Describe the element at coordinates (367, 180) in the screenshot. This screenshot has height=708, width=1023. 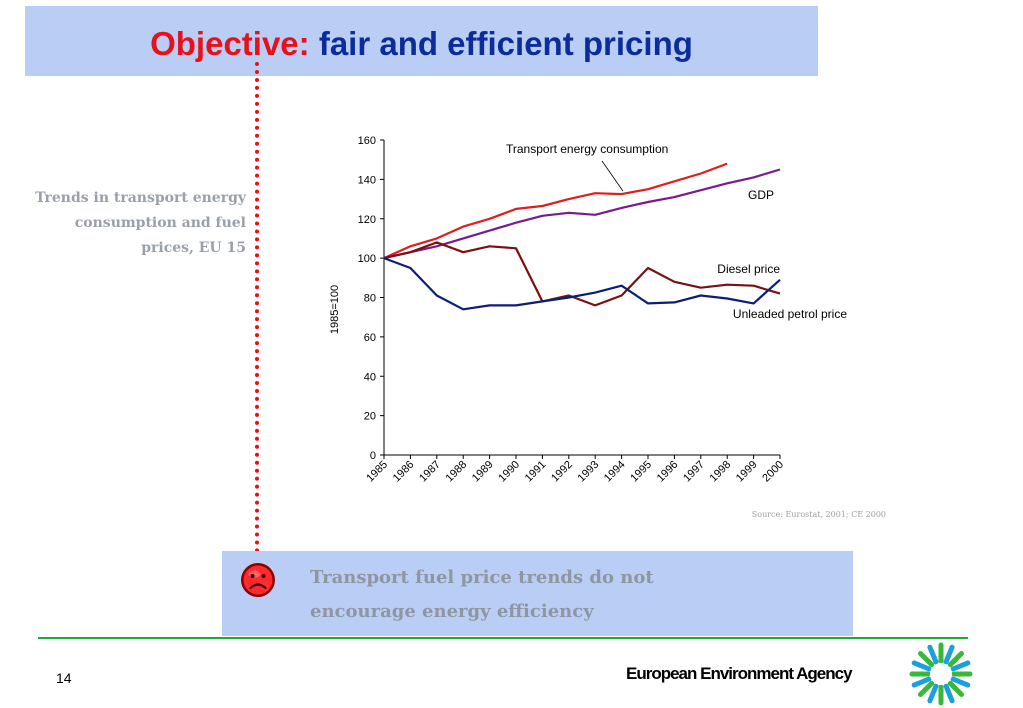
I see `y-tick-label: 140` at that location.